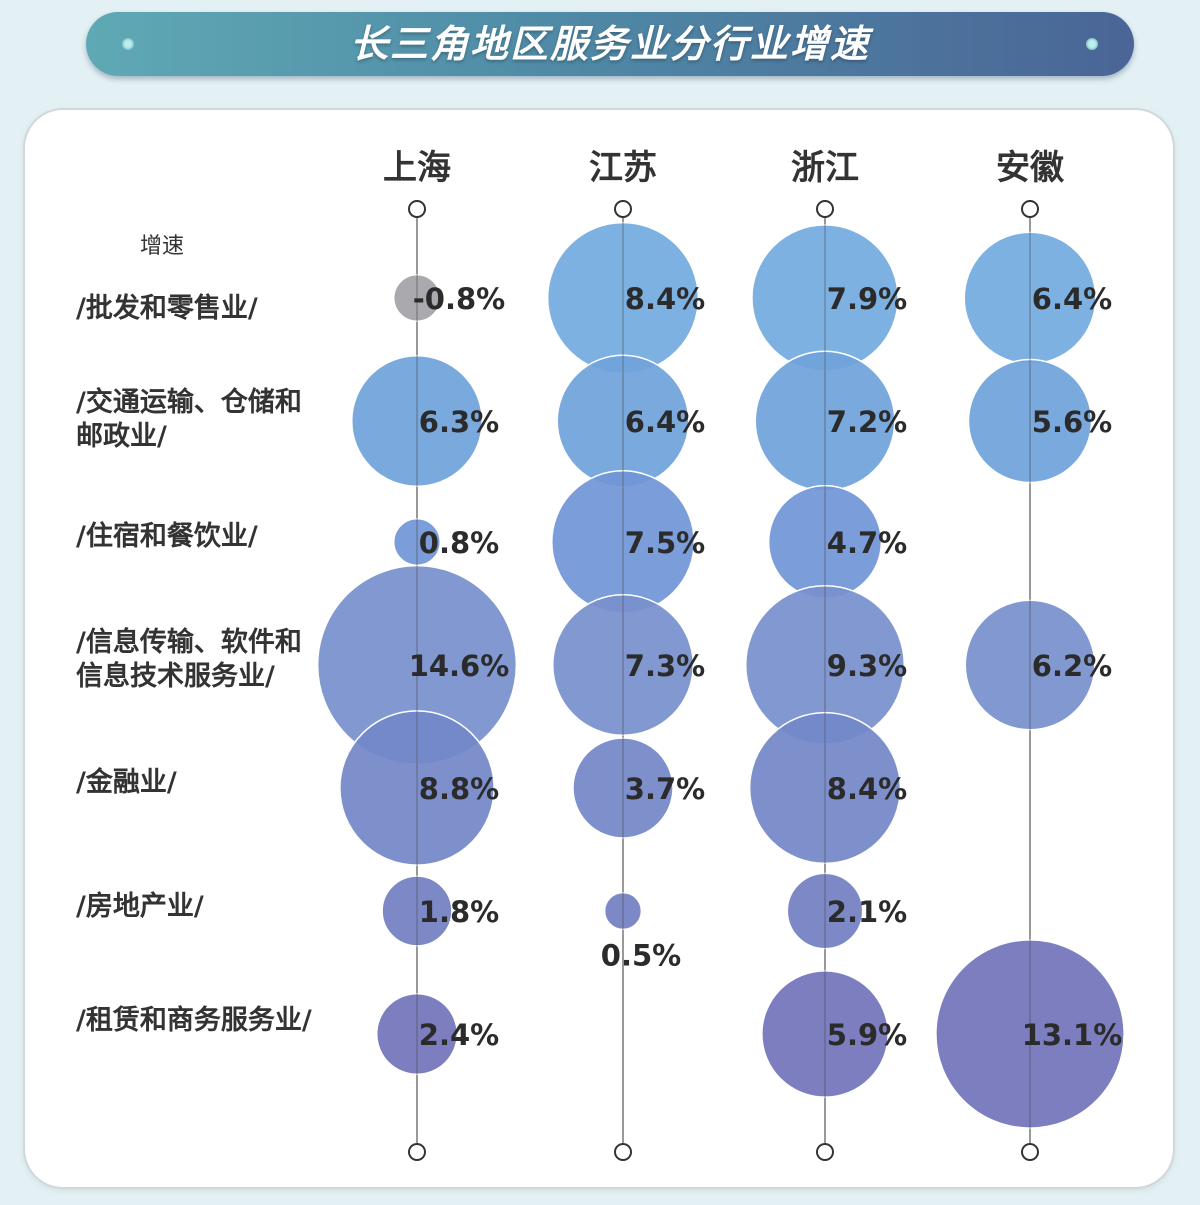  Describe the element at coordinates (417, 209) in the screenshot. I see `top-marker-shanghai` at that location.